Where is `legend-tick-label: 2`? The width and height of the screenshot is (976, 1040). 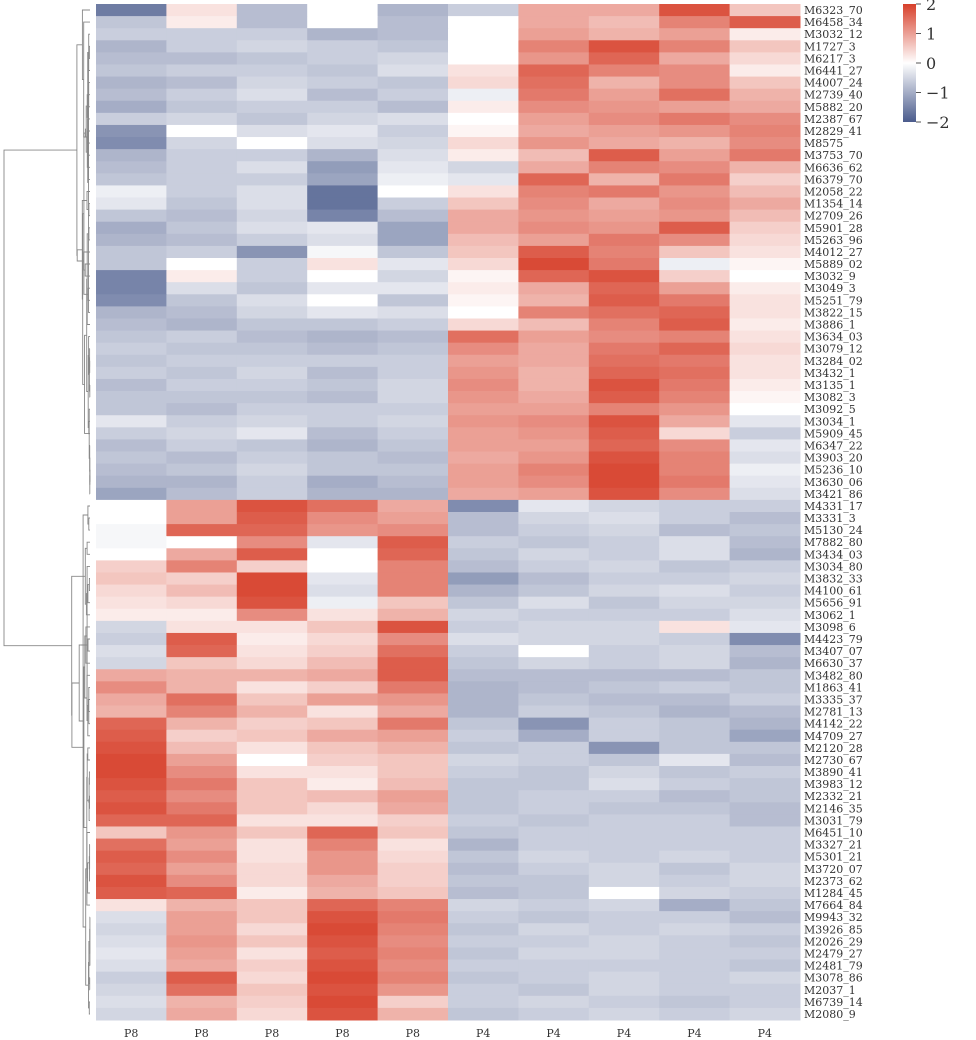
legend-tick-label: 2 is located at coordinates (931, 7).